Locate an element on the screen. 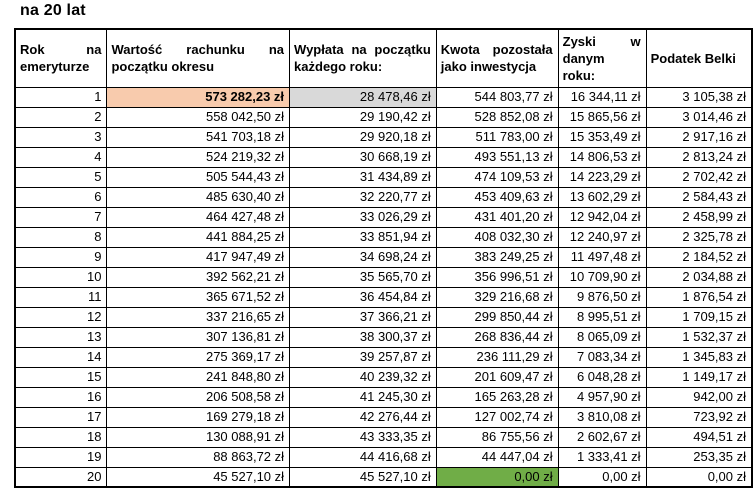  cell-value: 1 333,41 zł is located at coordinates (602, 457).